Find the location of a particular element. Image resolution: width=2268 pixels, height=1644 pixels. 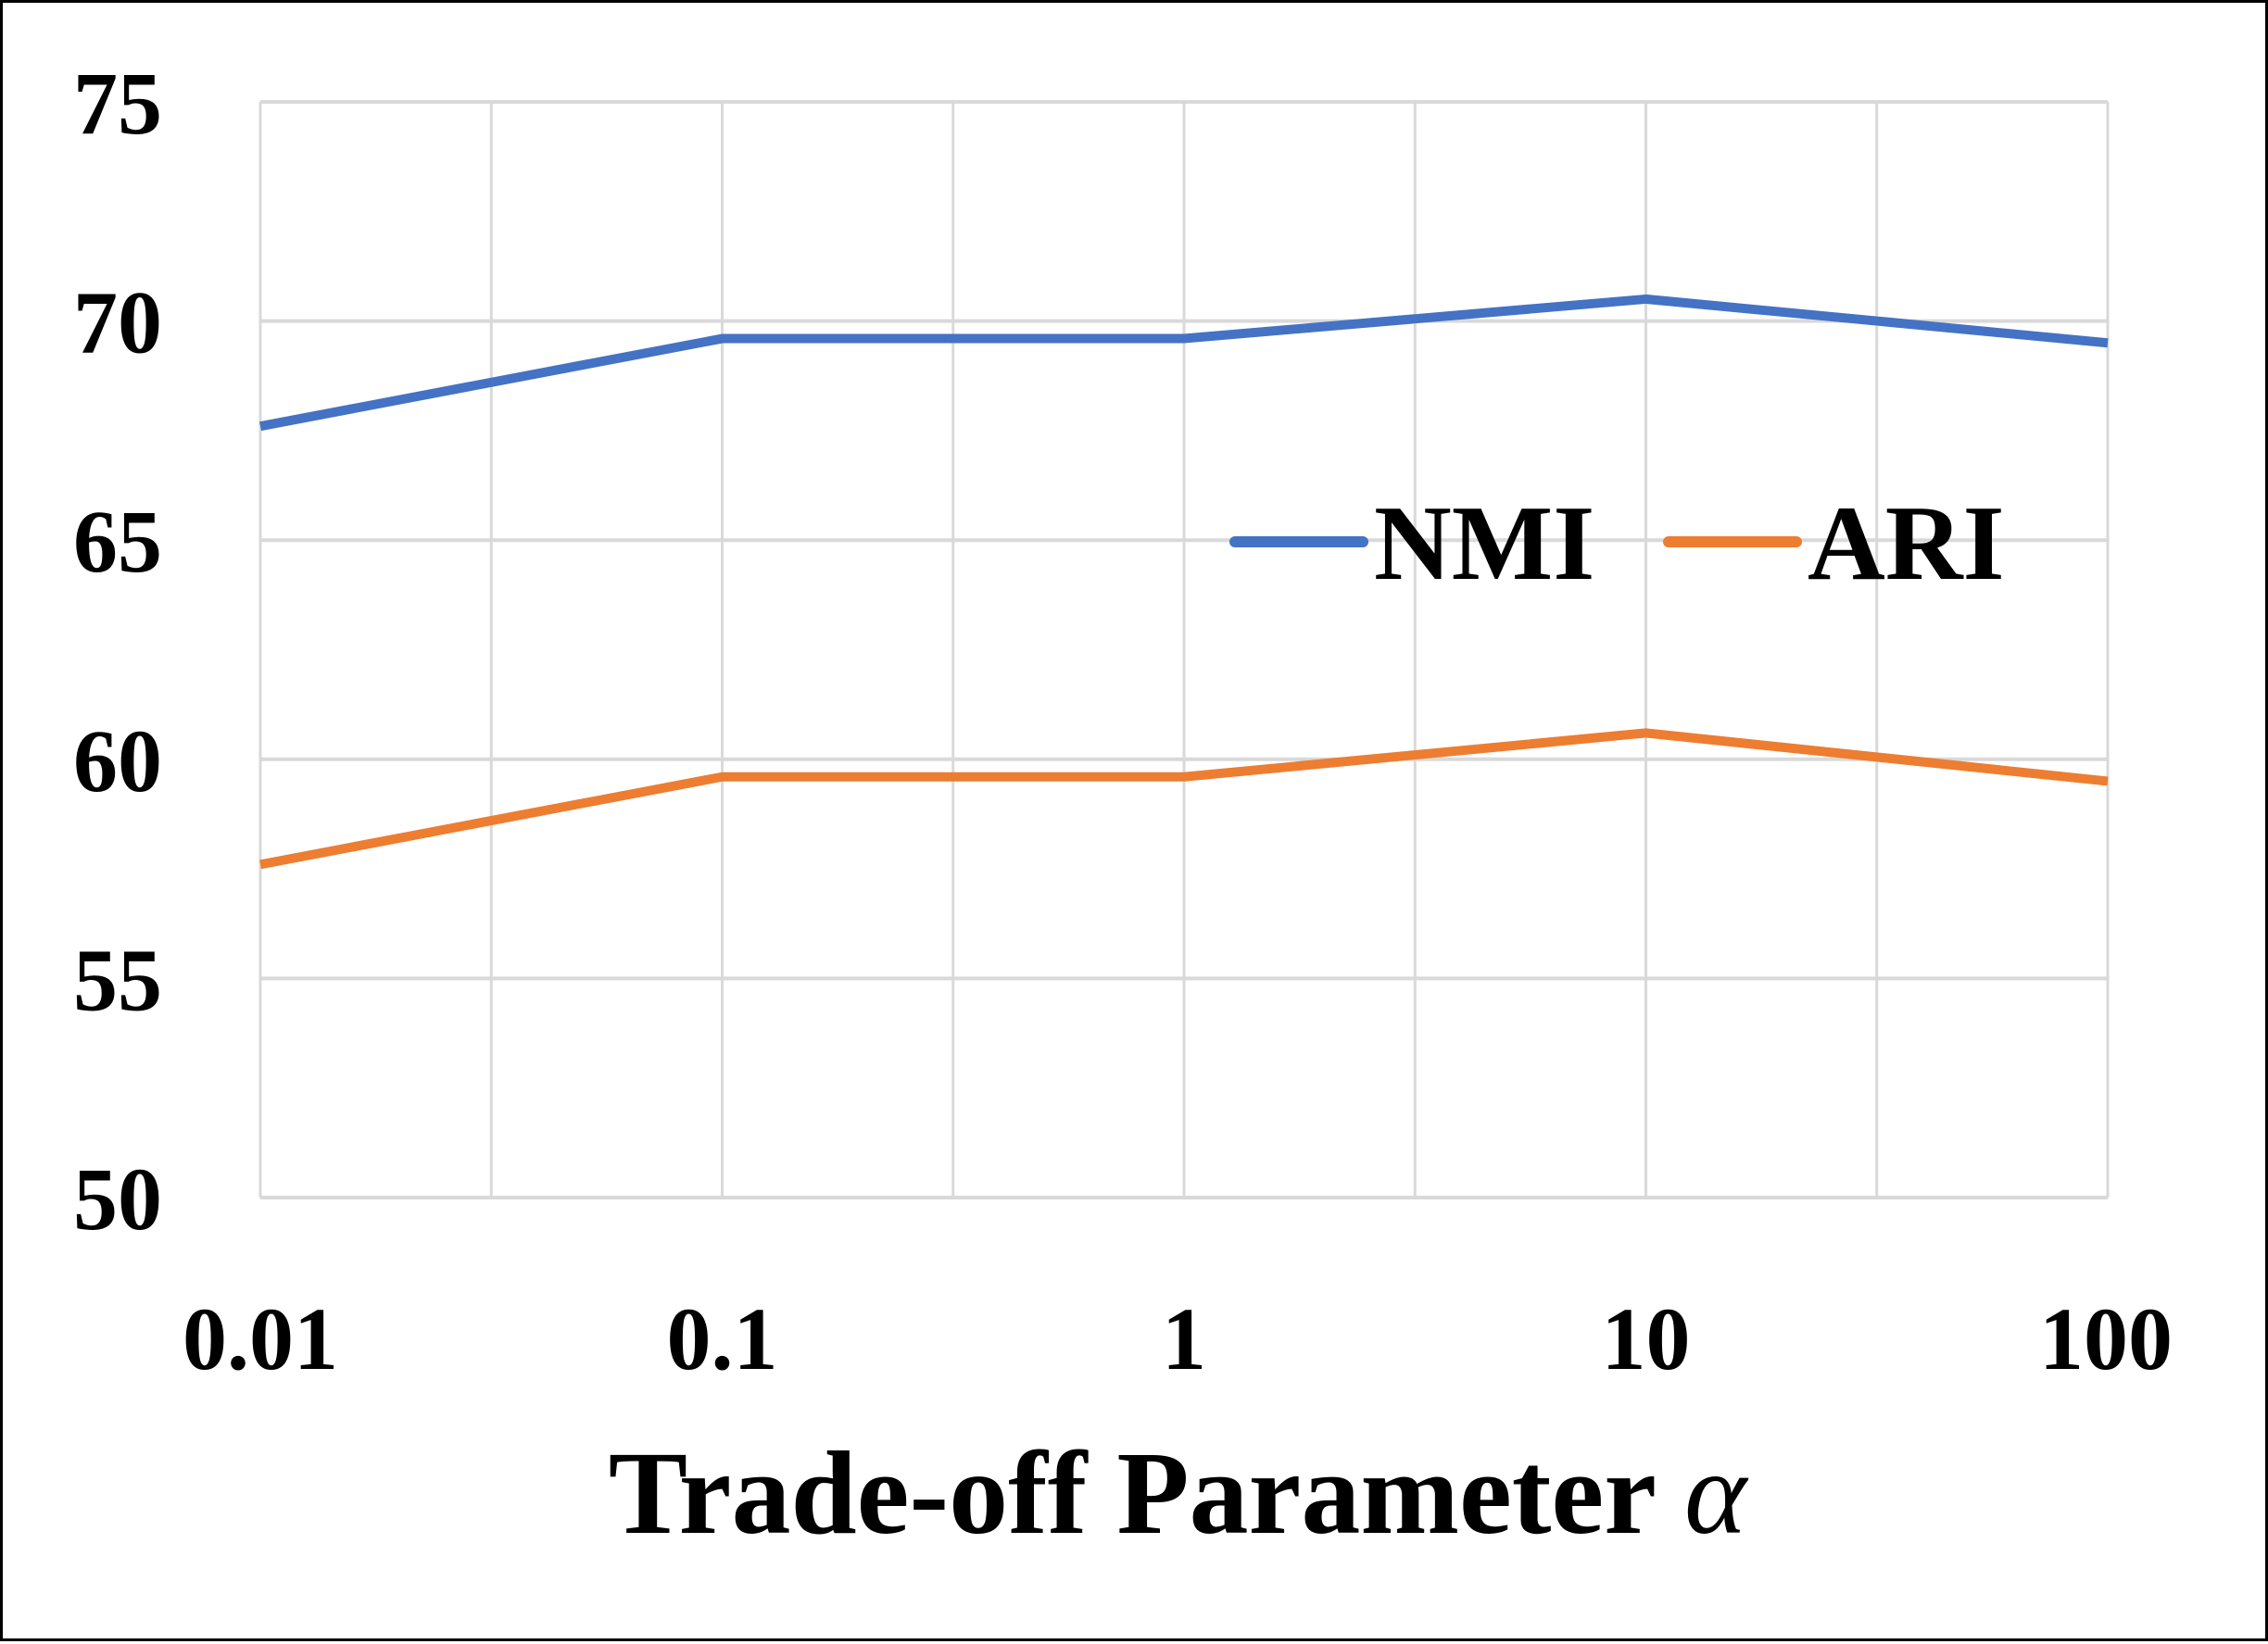

x-axis-title-symbol: α is located at coordinates (1716, 1493).